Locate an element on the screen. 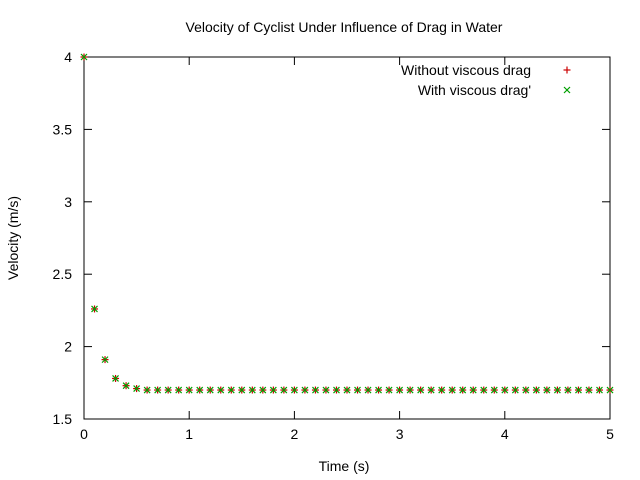  legend-label-with-viscous-drag: With viscous drag' is located at coordinates (474, 90).